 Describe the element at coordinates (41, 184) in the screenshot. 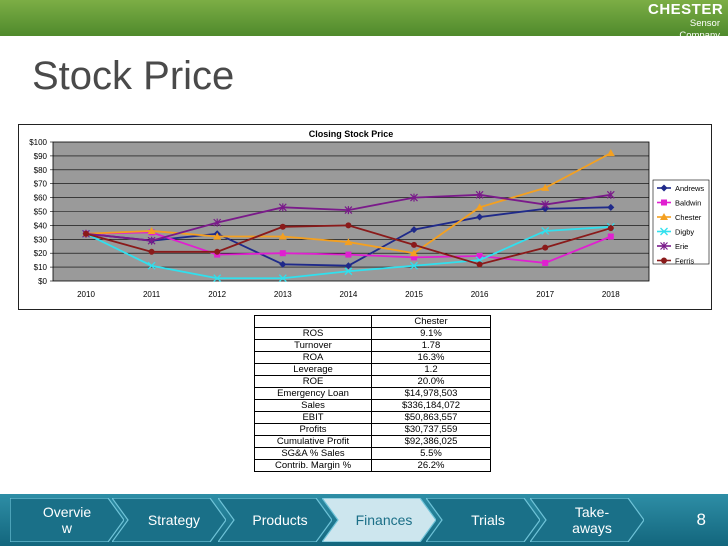

I see `y-tick-label: $70` at that location.